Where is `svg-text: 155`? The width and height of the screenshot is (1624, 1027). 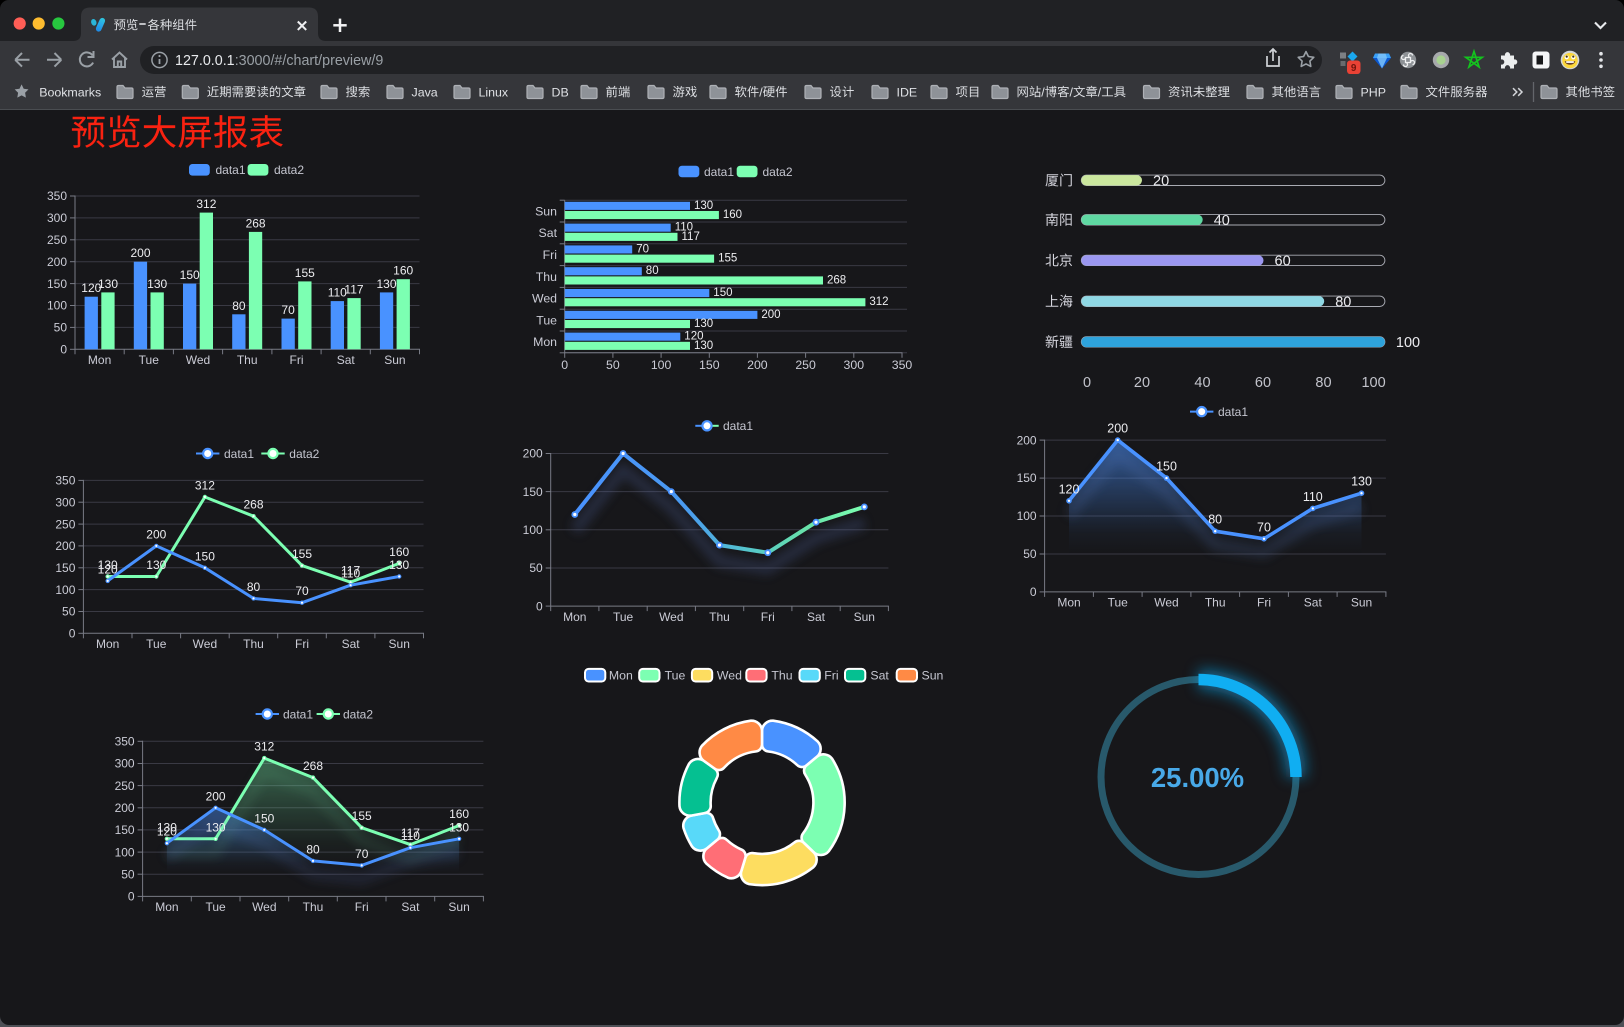
svg-text: 155 is located at coordinates (302, 554).